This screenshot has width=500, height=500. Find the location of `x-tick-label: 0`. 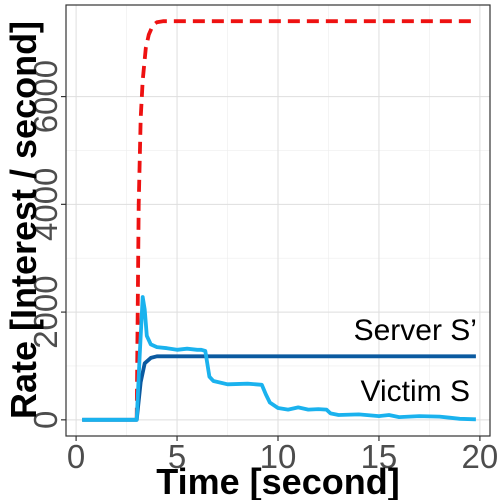

x-tick-label: 0 is located at coordinates (76, 456).